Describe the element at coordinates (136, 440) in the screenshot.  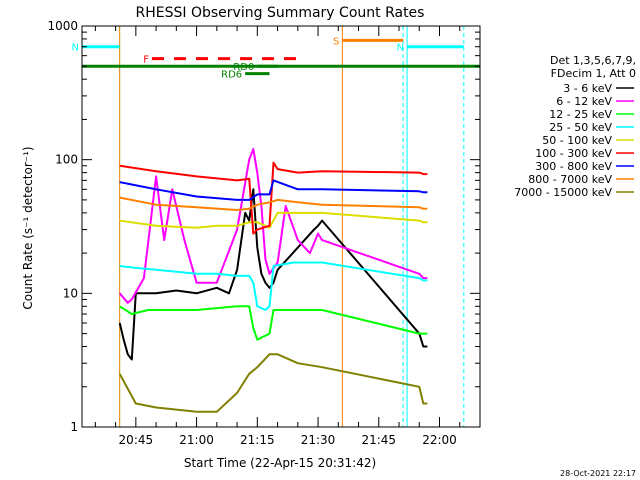
I see `x-tick-label-0: 20:45` at that location.